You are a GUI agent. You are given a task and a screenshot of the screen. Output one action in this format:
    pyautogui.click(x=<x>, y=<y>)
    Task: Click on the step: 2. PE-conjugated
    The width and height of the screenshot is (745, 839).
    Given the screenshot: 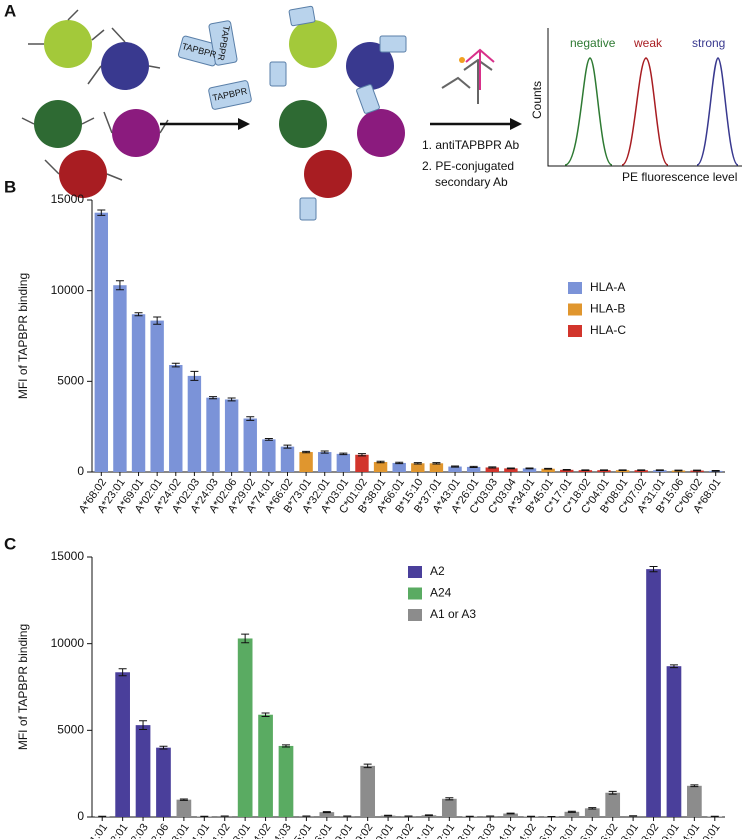 What is the action you would take?
    pyautogui.click(x=468, y=166)
    